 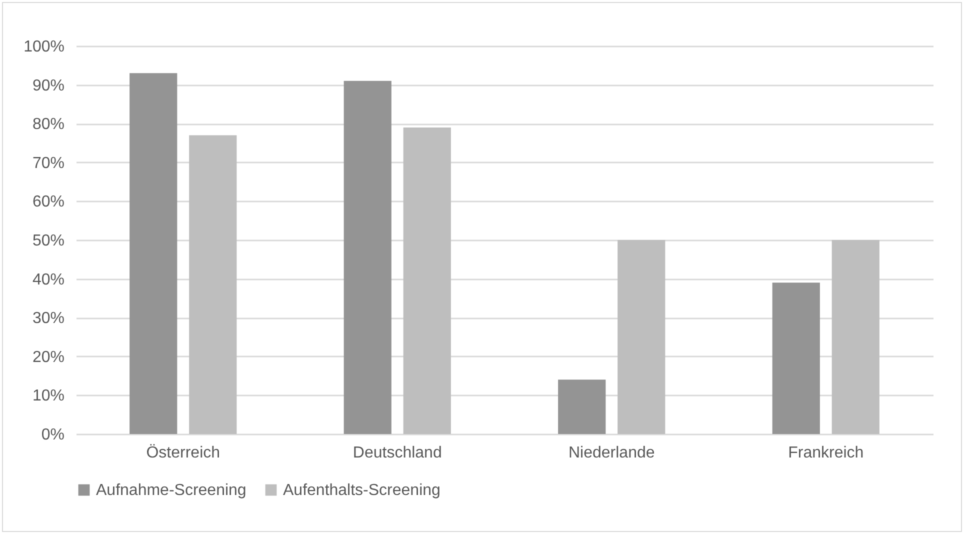 What do you see at coordinates (44, 47) in the screenshot?
I see `y-tick-label: 100%` at bounding box center [44, 47].